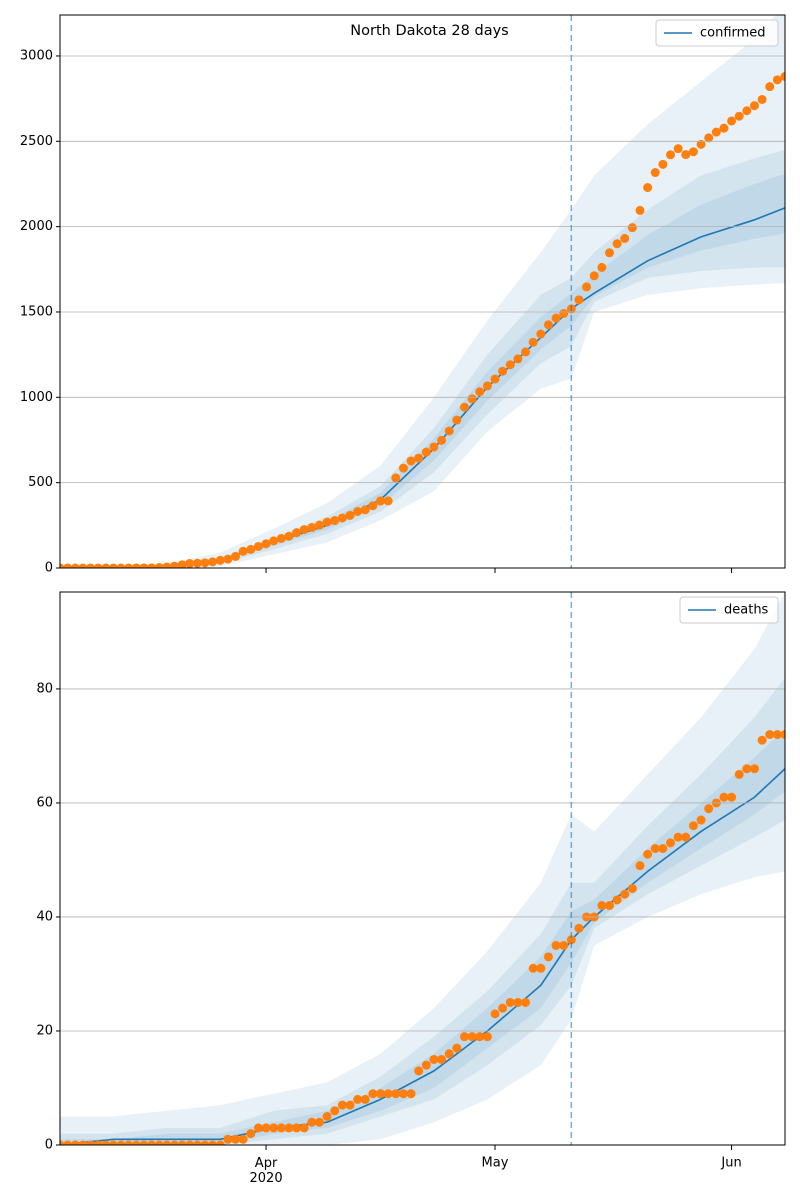  I want to click on x-tick-label: May, so click(495, 1163).